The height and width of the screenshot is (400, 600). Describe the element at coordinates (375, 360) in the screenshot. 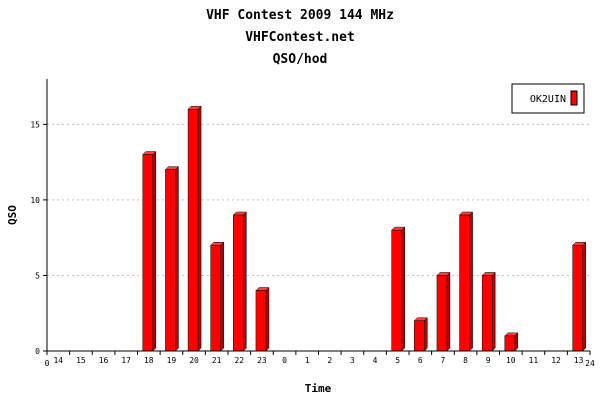

I see `x-tick-label: 4` at that location.